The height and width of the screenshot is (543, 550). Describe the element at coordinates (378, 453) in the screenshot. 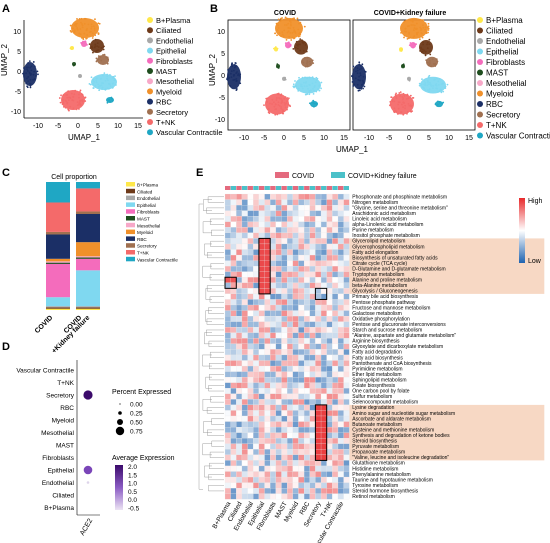

I see `heat-row-label: Propanoate metabolism` at that location.